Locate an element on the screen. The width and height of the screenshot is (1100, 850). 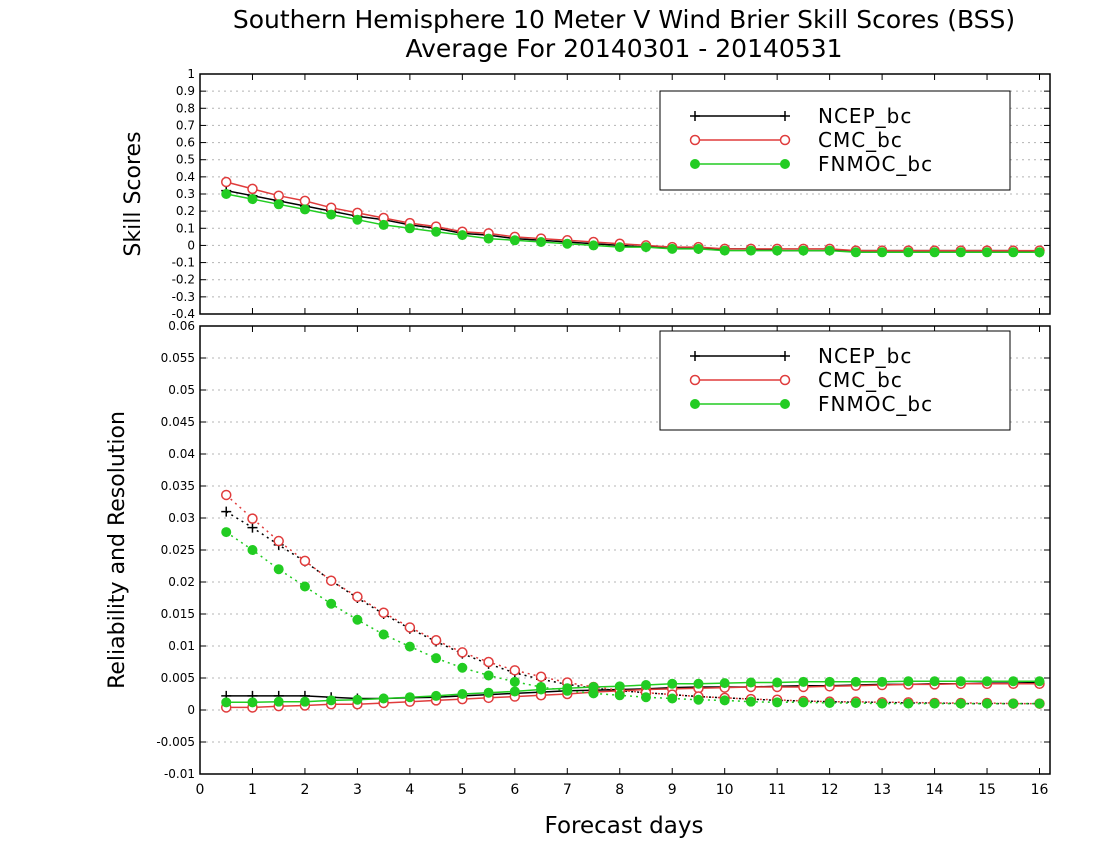
y-tick-label: 0.03 is located at coordinates (181, 518).